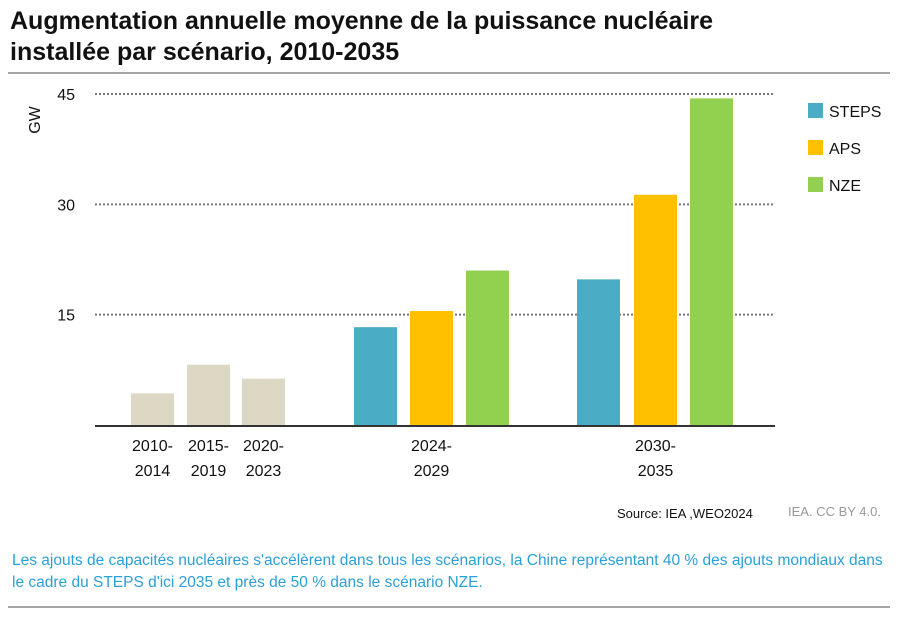  I want to click on x-tick-label: 2035, so click(656, 471).